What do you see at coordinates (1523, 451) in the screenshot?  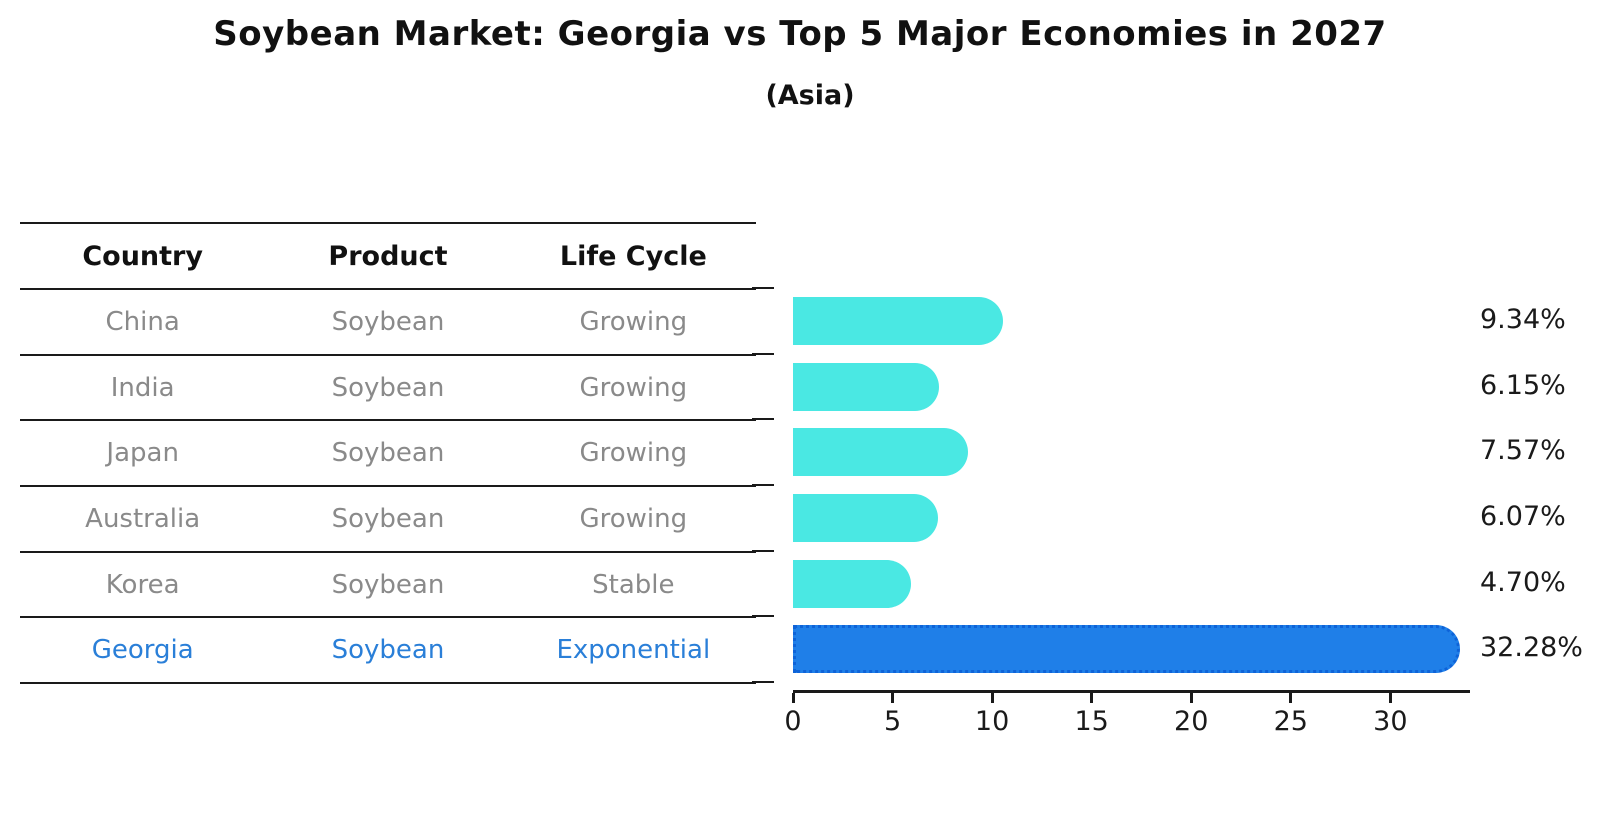 I see `value-label: 7.57%` at bounding box center [1523, 451].